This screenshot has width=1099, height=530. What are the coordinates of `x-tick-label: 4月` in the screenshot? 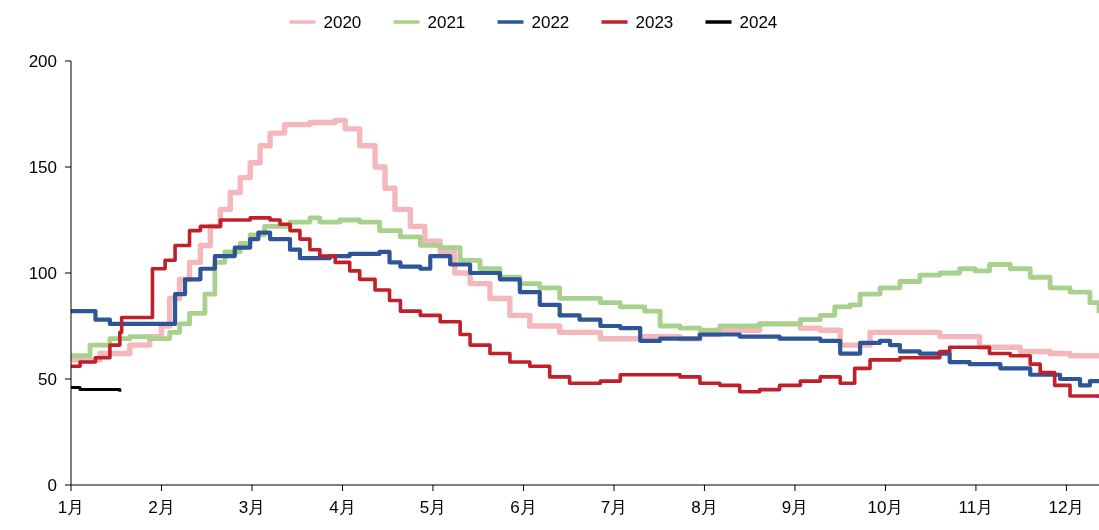 It's located at (342, 507).